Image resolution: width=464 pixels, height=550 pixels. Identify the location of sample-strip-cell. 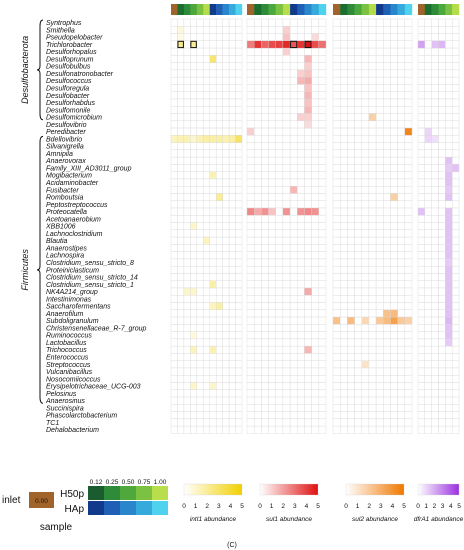
(272, 9).